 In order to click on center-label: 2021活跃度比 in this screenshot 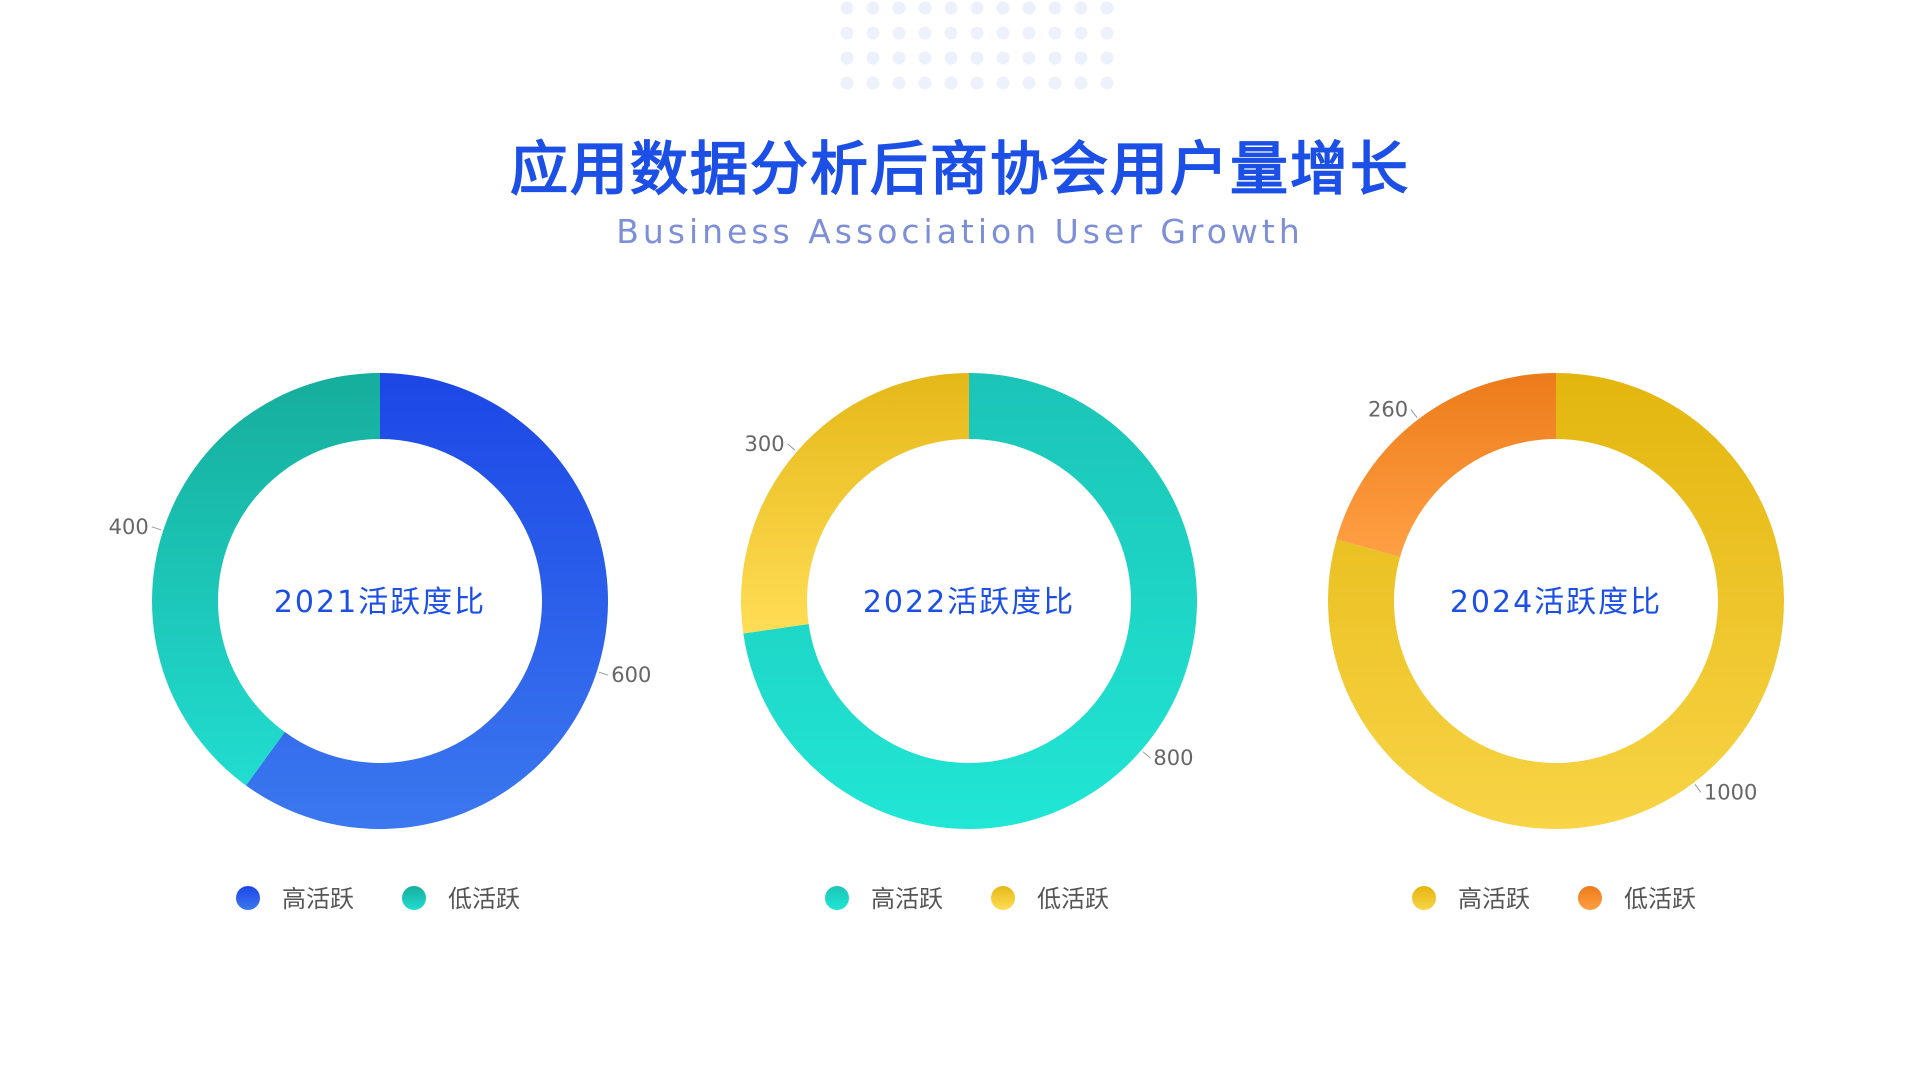, I will do `click(380, 602)`.